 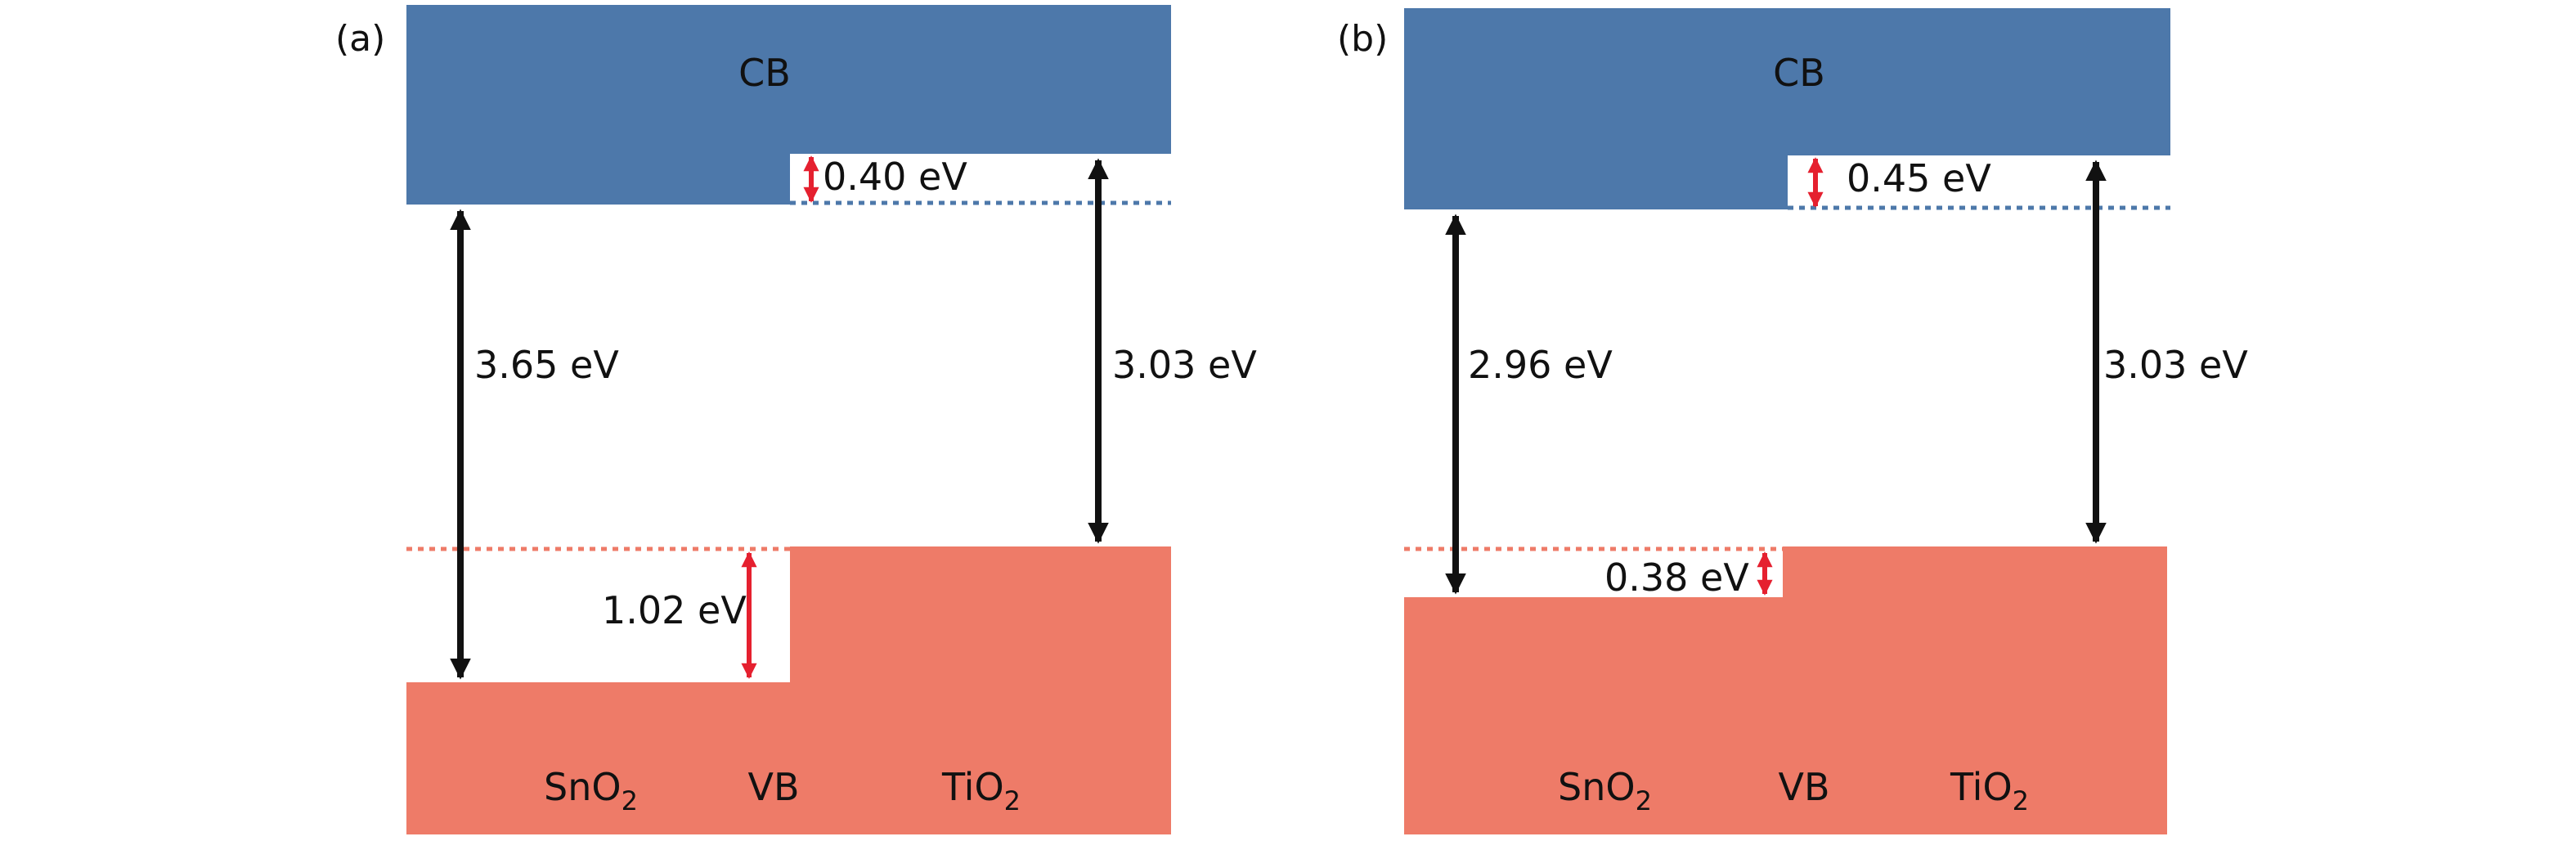 What do you see at coordinates (1676, 577) in the screenshot?
I see `panel-b-vb-offset-label: 0.38 eV` at bounding box center [1676, 577].